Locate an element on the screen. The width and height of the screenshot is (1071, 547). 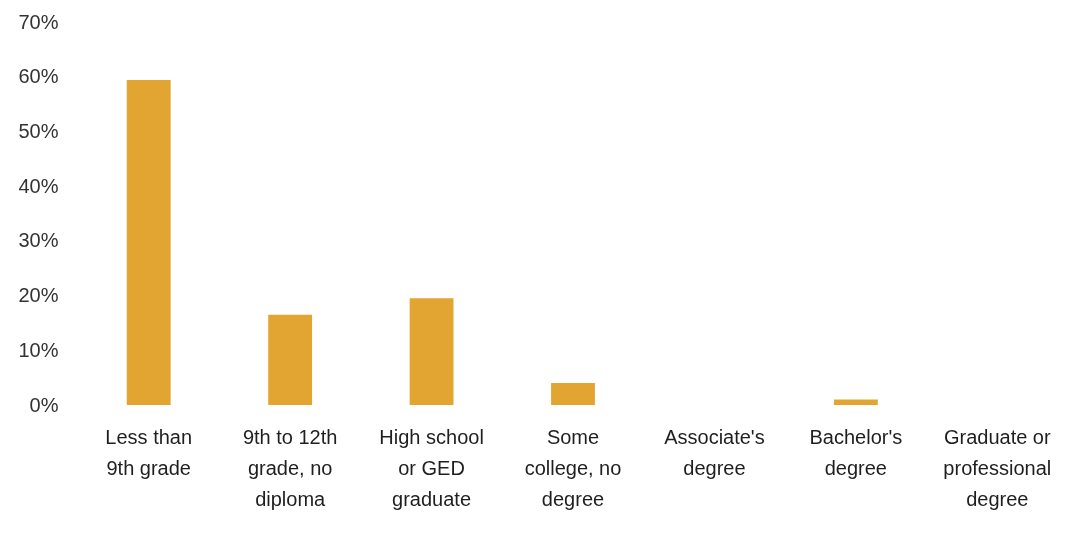
x-tick-label: Bachelor's degree is located at coordinates (856, 452).